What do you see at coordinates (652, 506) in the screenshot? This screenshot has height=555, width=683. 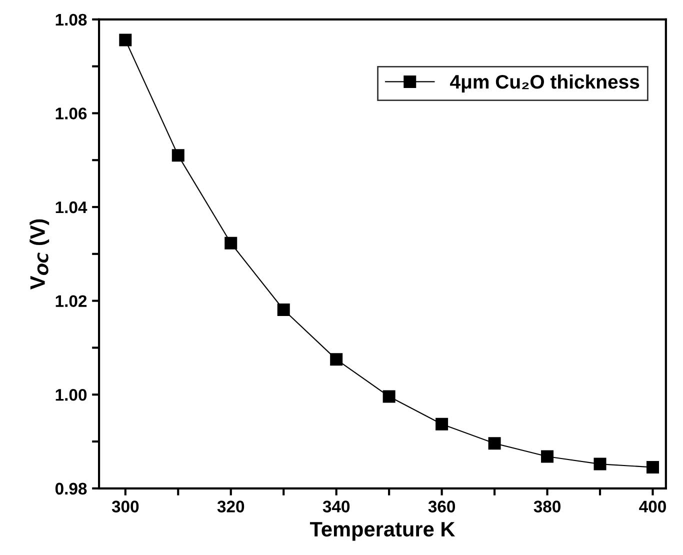 I see `x-tick-label: 400` at bounding box center [652, 506].